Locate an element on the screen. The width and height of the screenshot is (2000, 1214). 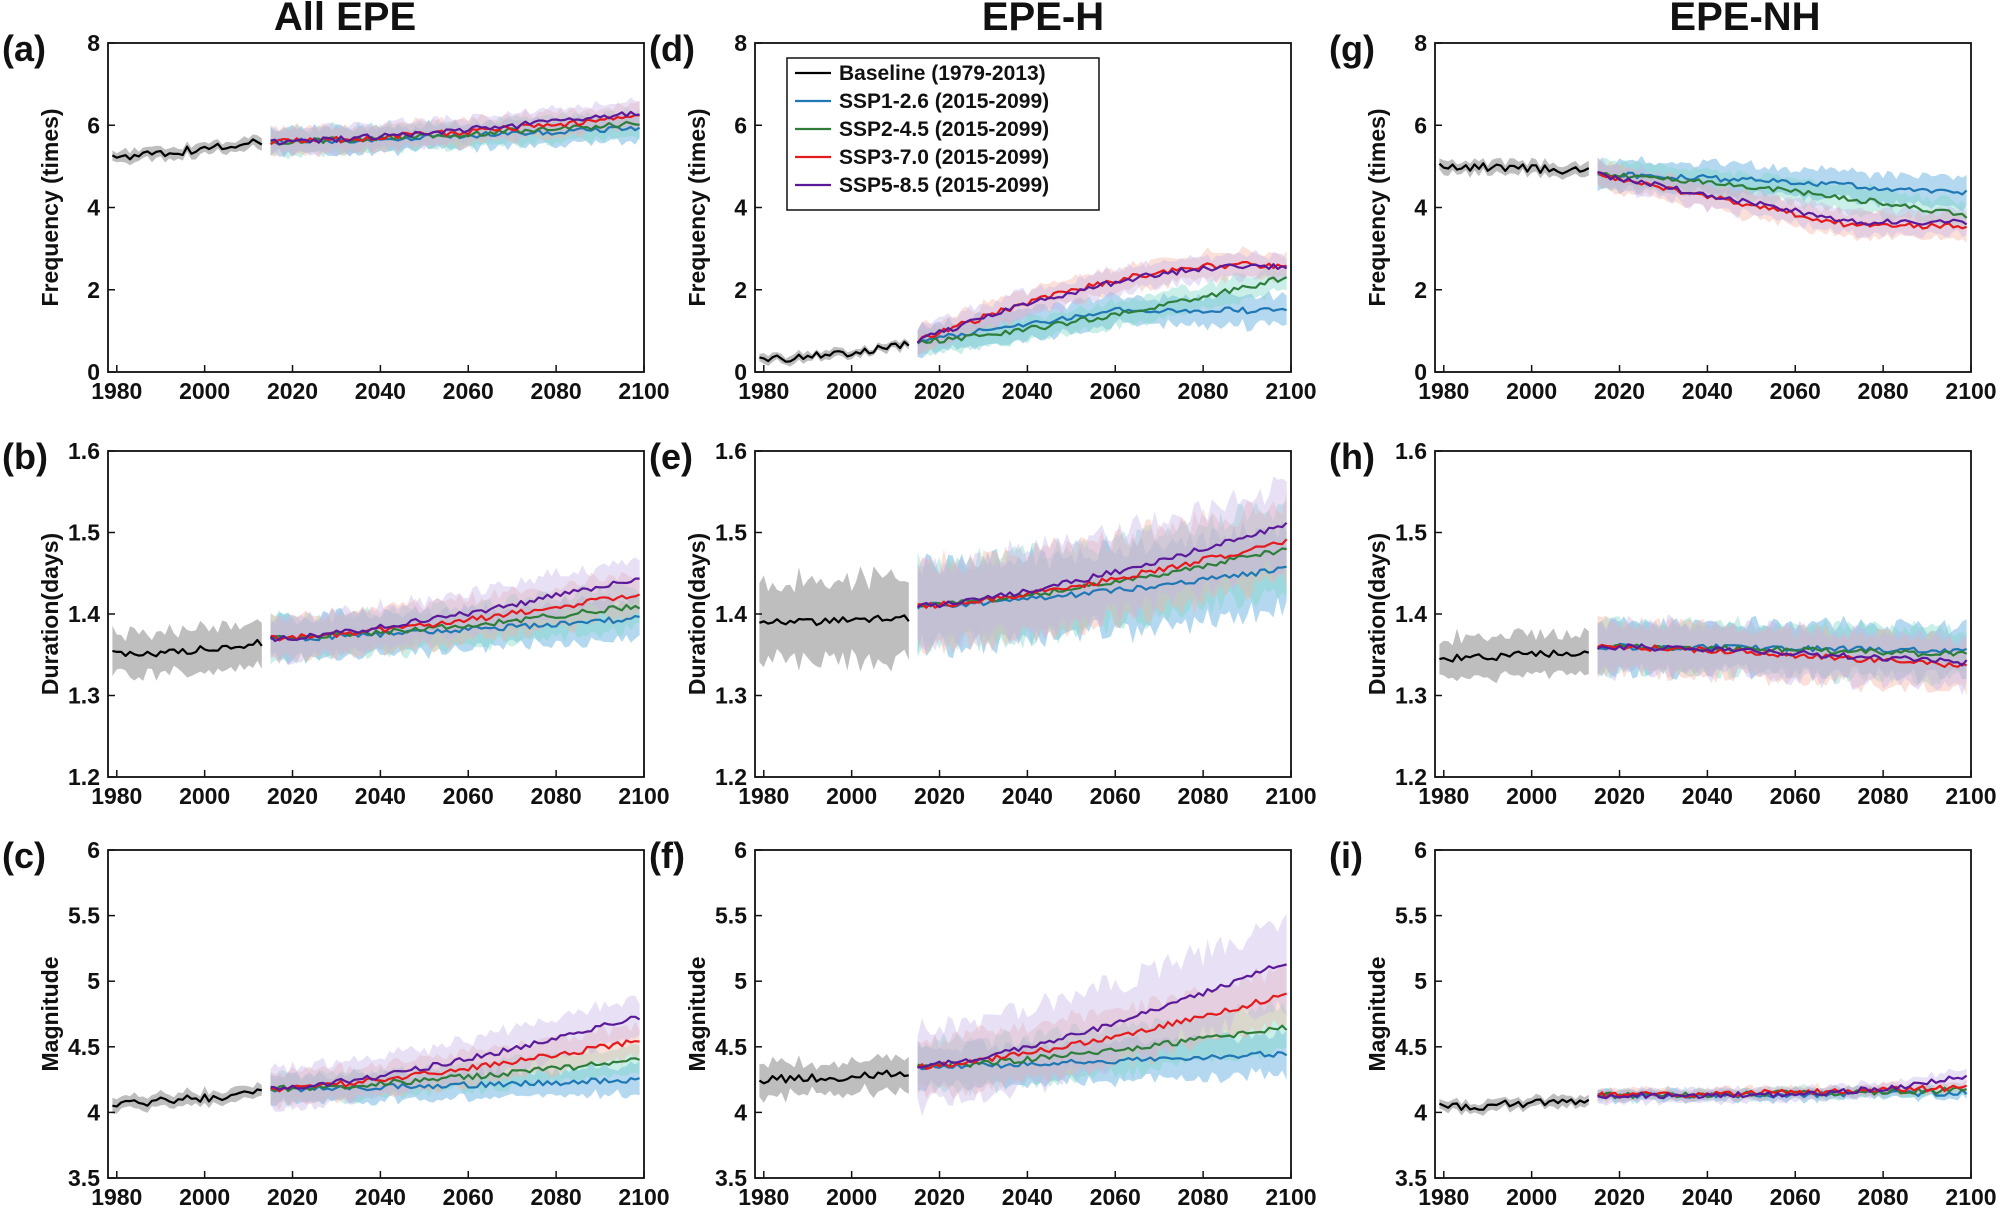
y-tick-label: 1.5 is located at coordinates (1411, 533).